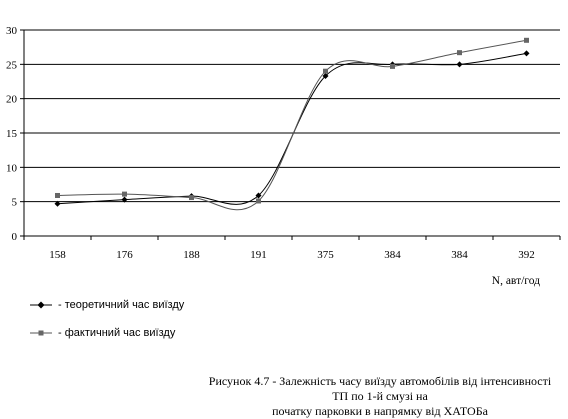 The width and height of the screenshot is (568, 419). Describe the element at coordinates (124, 255) in the screenshot. I see `x-tick-label: 176` at that location.